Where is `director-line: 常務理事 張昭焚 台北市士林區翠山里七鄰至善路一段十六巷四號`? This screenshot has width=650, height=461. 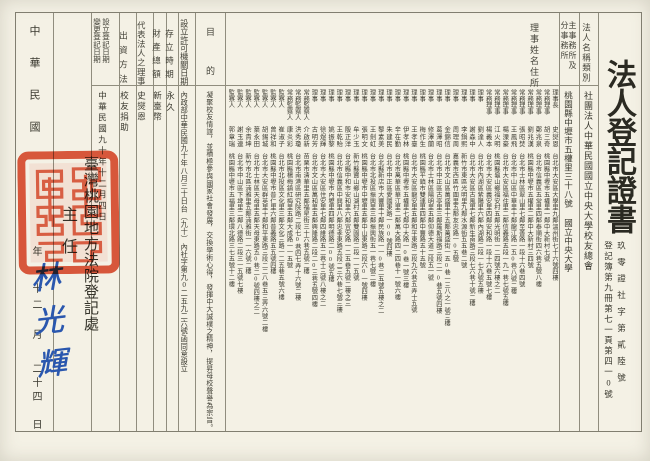 director-line: 常務理事 張昭焚 台北市士林區翠山里七鄰至善路一段十六巷四號 is located at coordinates (521, 259).